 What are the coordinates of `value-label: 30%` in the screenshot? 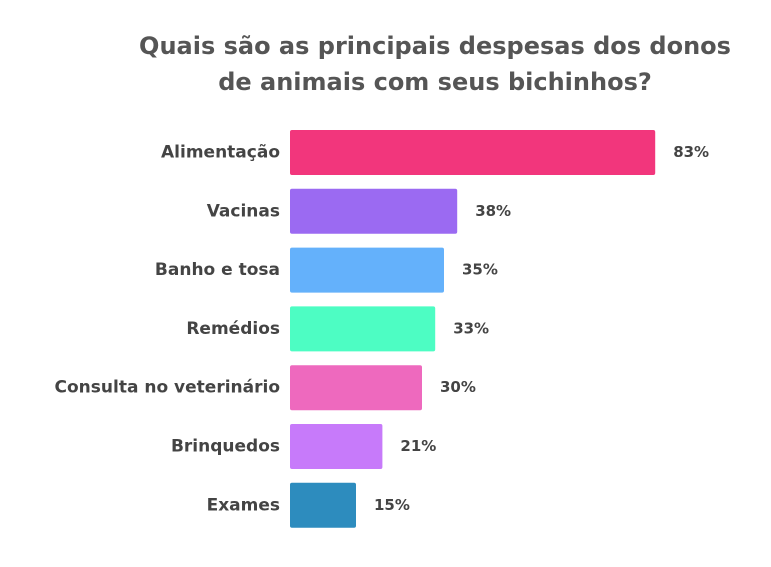 It's located at (458, 387).